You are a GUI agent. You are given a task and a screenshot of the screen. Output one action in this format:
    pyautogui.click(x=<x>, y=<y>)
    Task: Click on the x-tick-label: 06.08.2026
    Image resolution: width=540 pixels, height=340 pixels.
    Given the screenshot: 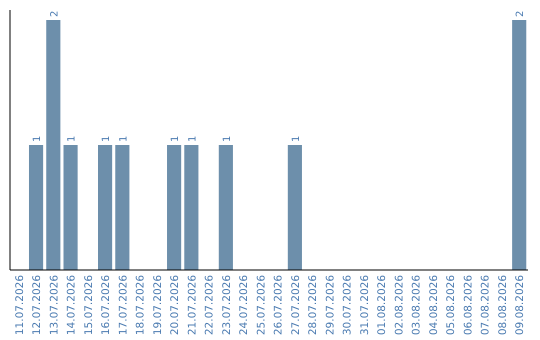 What is the action you would take?
    pyautogui.click(x=468, y=305)
    